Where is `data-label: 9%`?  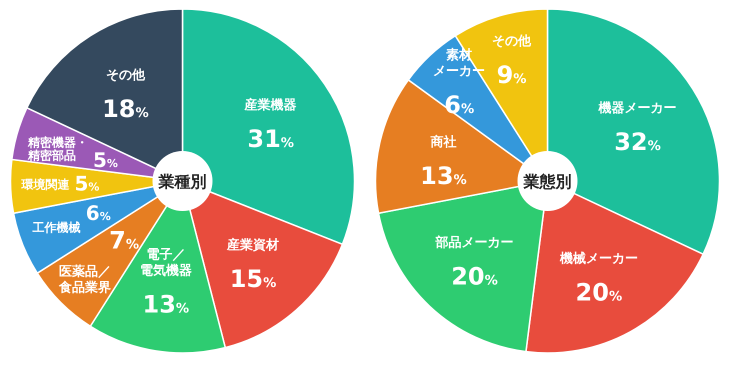 data-label: 9% is located at coordinates (511, 75).